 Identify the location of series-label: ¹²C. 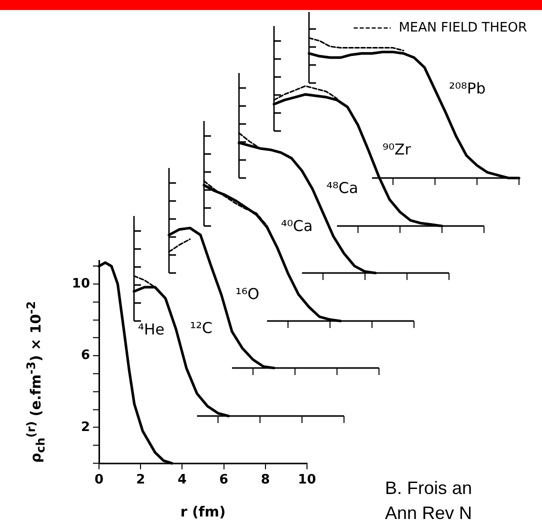
(201, 327).